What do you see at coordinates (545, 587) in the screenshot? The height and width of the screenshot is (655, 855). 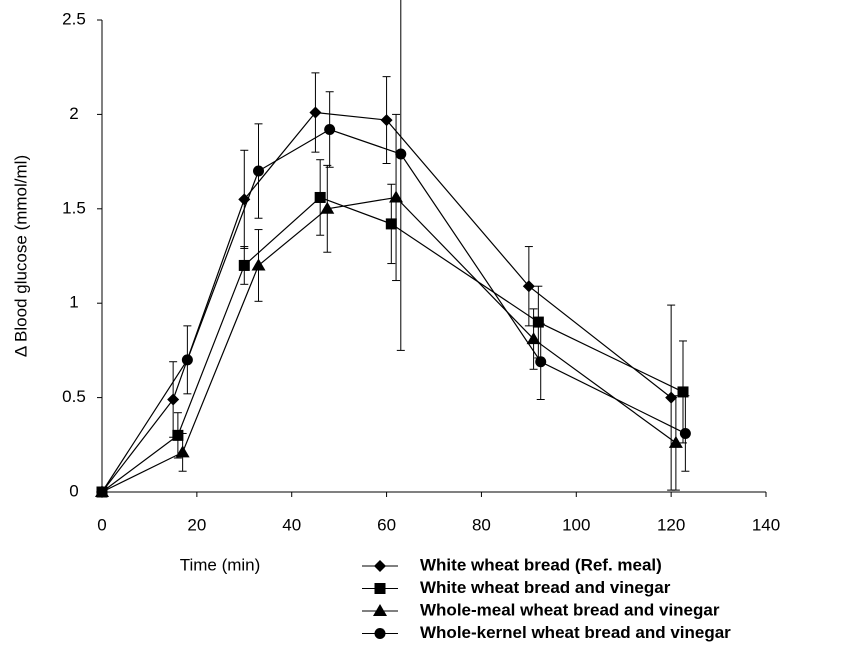 I see `legend-label: White wheat bread and vinegar` at bounding box center [545, 587].